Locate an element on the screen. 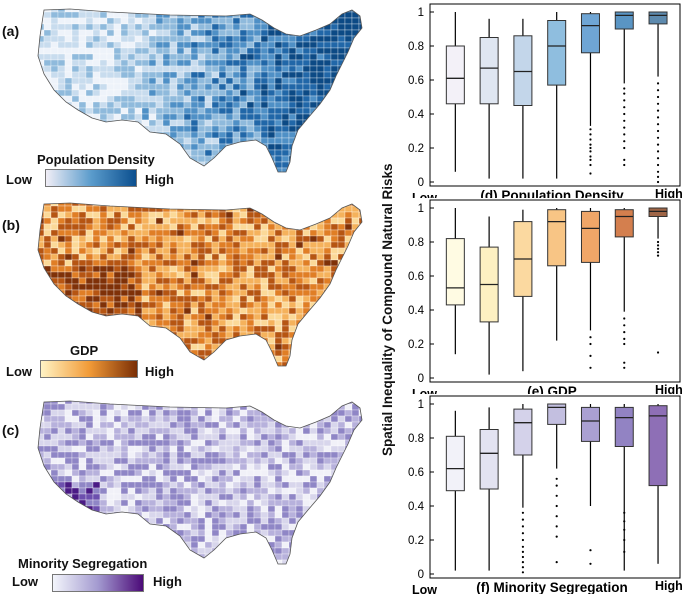 This screenshot has height=596, width=685. legend-colorbar-minority-segregation is located at coordinates (98, 583).